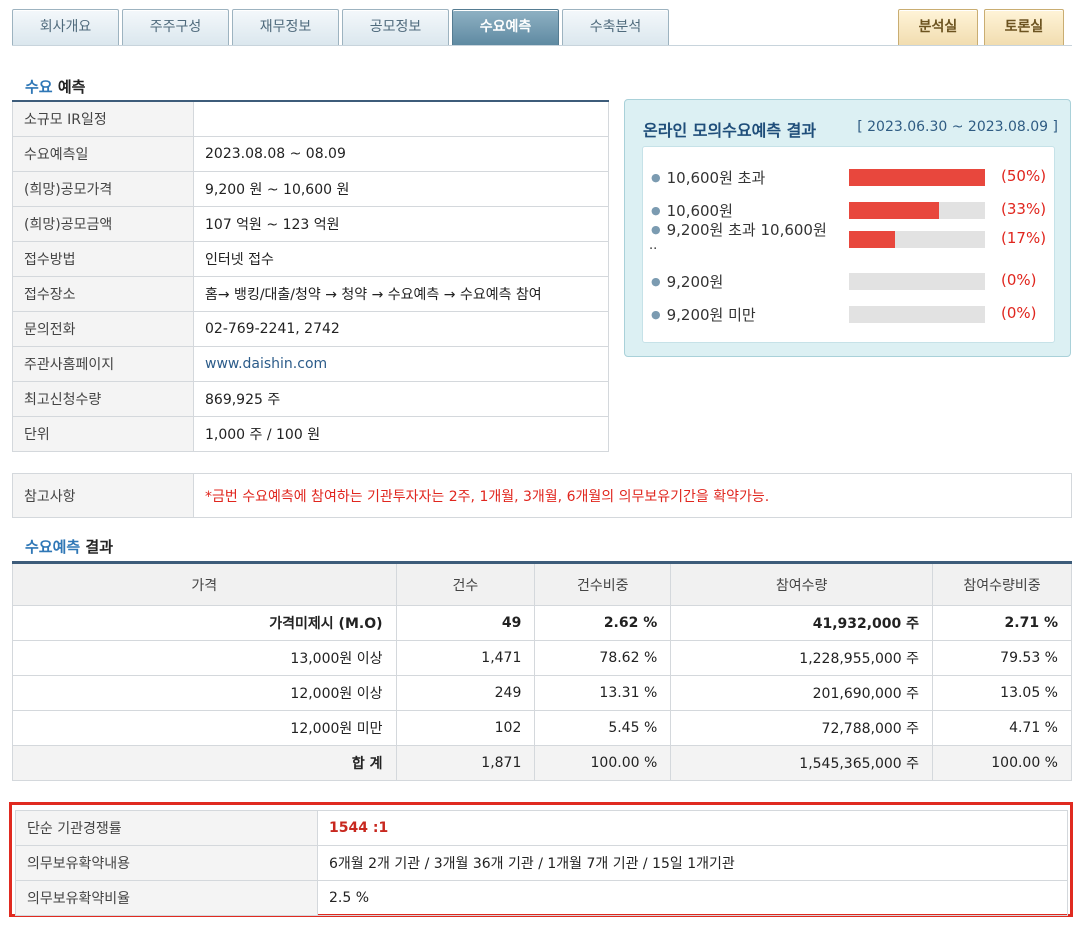 The width and height of the screenshot is (1084, 928). I want to click on table-cell: 102, so click(465, 728).